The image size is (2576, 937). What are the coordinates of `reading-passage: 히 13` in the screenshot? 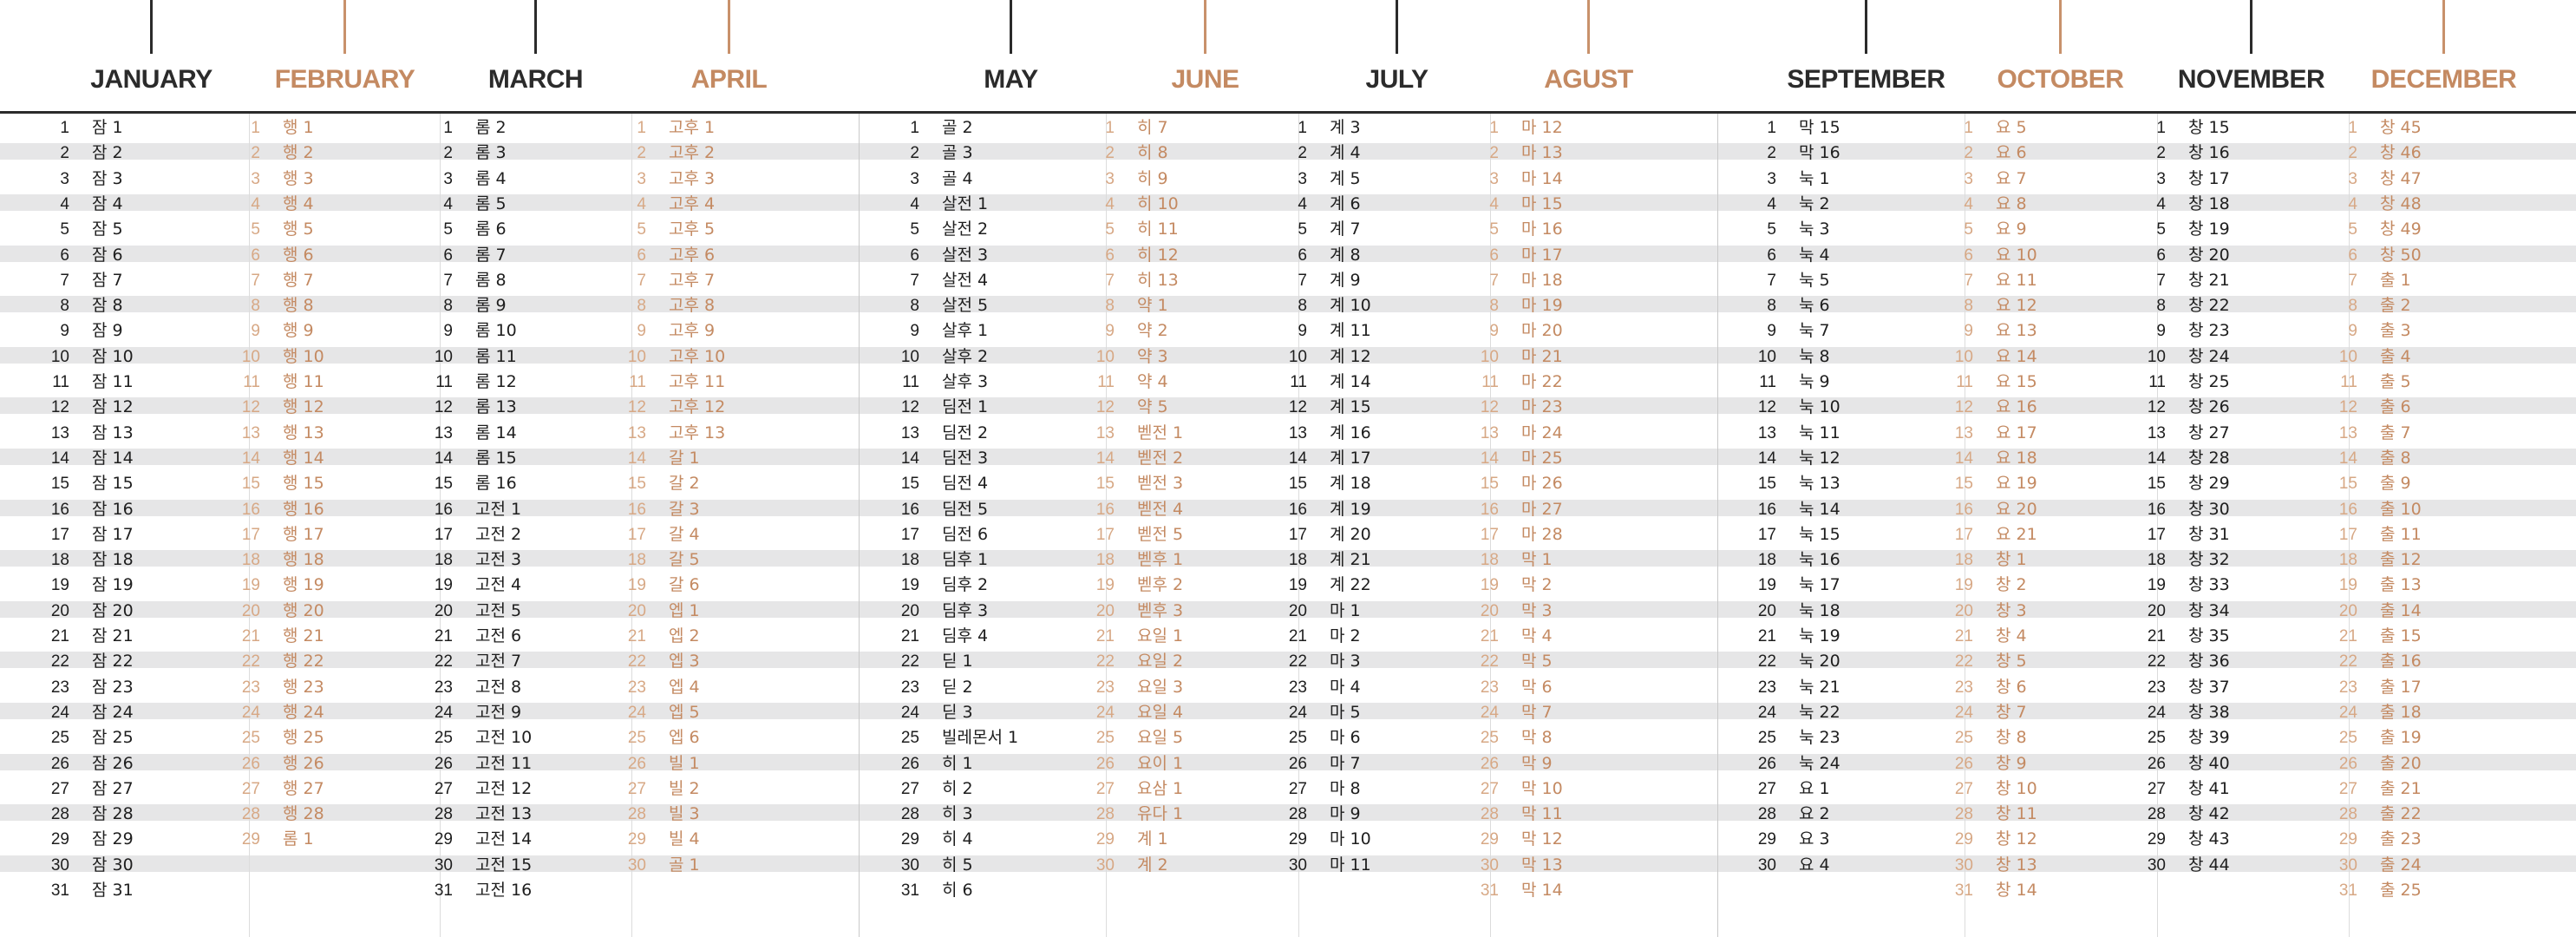 It's located at (1158, 280).